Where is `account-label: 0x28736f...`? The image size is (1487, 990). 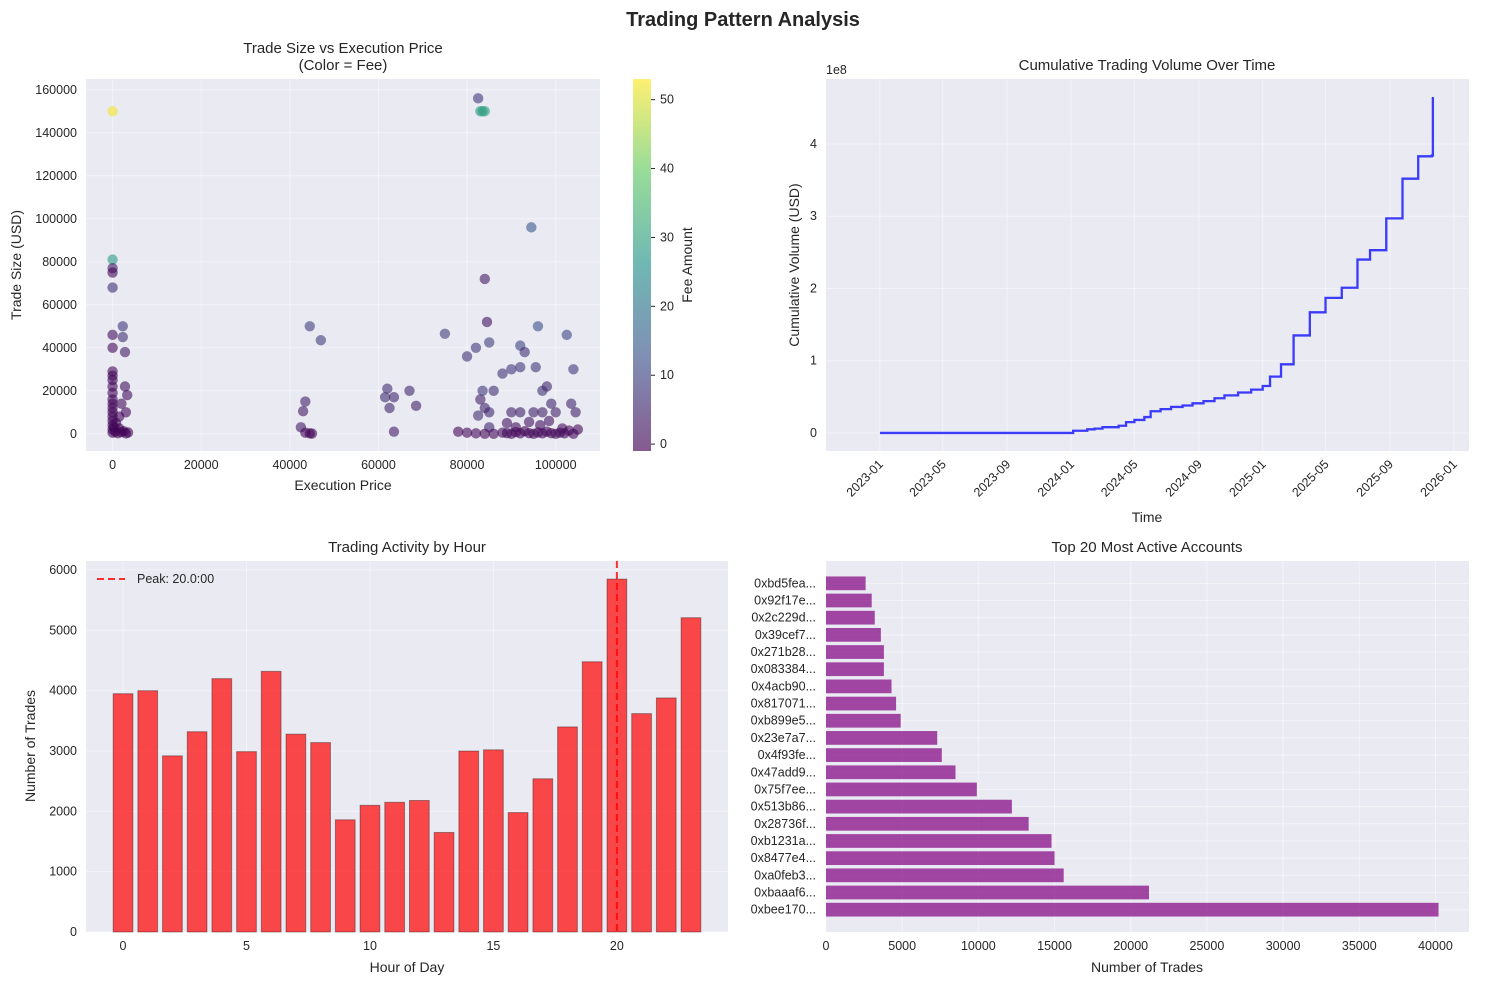 account-label: 0x28736f... is located at coordinates (785, 824).